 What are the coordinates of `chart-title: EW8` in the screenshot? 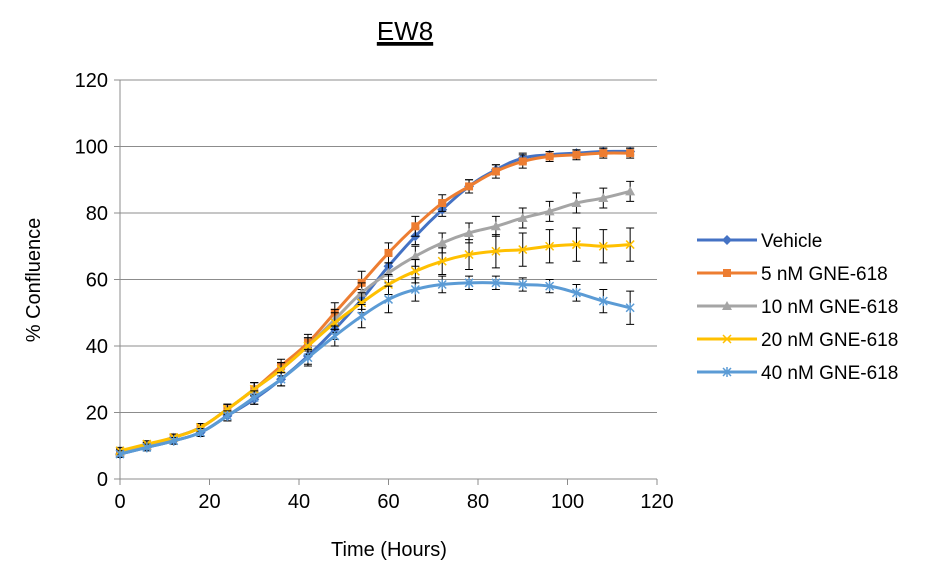 It's located at (405, 31).